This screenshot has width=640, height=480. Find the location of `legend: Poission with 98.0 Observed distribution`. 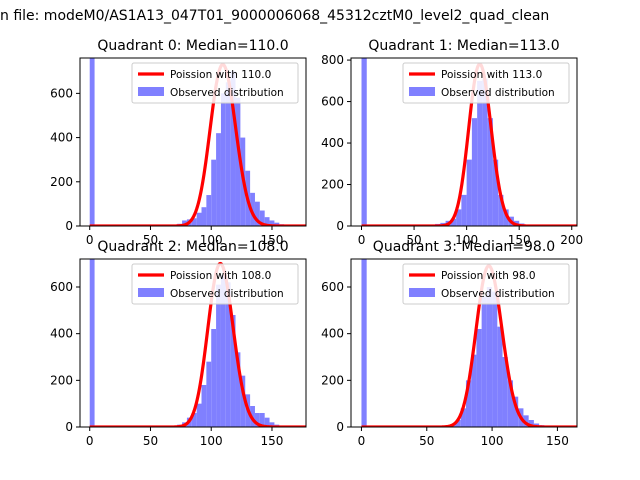

legend: Poission with 98.0 Observed distribution is located at coordinates (486, 284).